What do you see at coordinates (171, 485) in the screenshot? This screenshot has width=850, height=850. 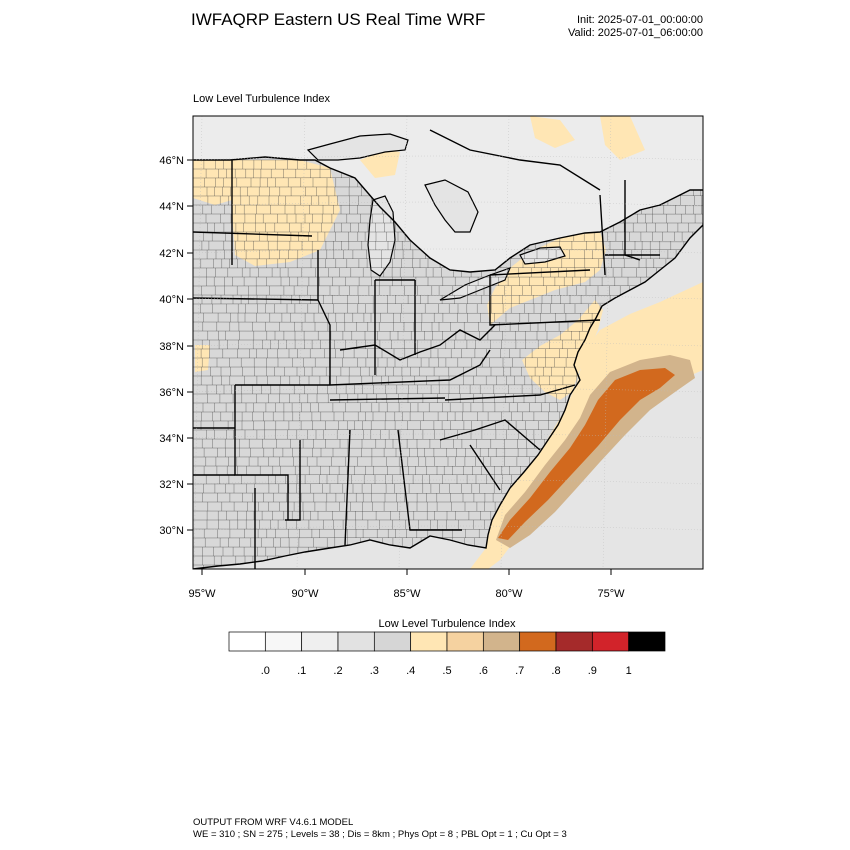 I see `lat-tick-label: 32°N` at bounding box center [171, 485].